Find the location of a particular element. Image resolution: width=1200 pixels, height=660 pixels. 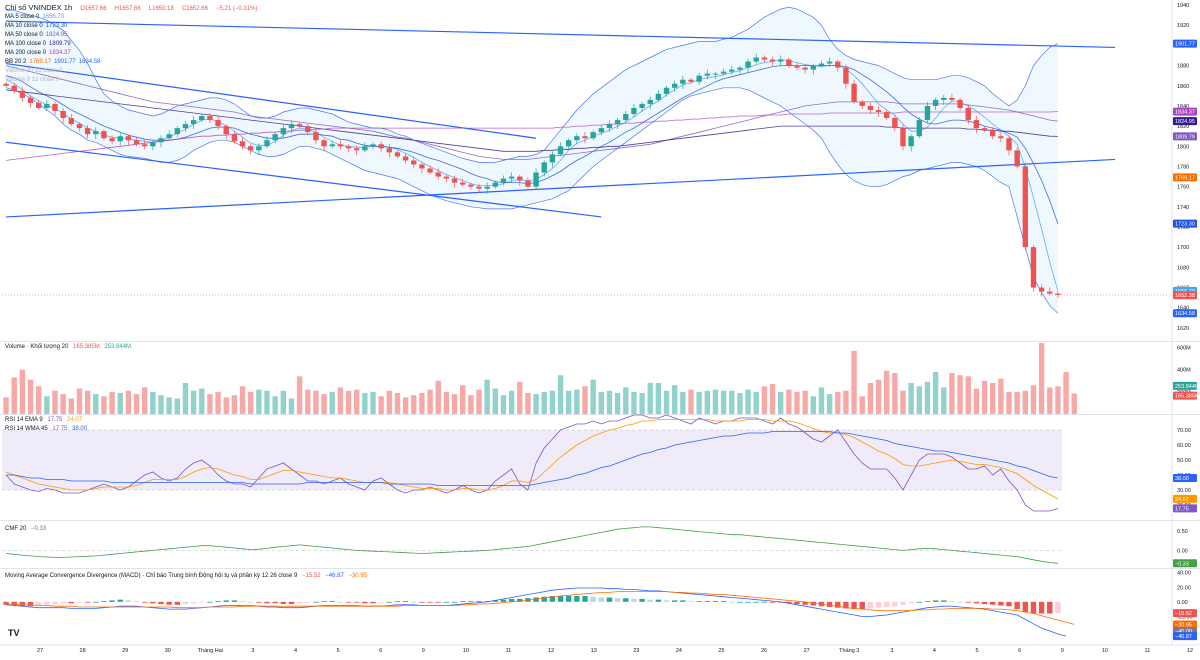

symbol-name: Chỉ số VNINDEX is located at coordinates (33, 7).